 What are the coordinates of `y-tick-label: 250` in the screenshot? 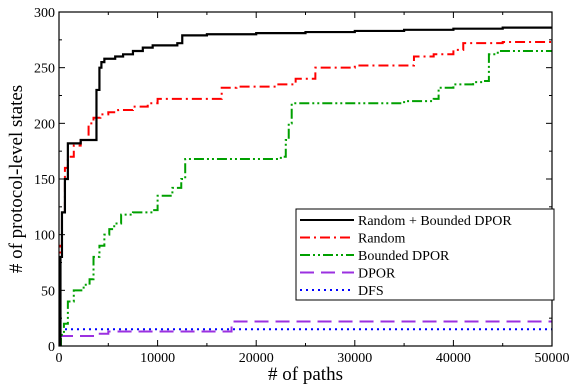 It's located at (44, 69).